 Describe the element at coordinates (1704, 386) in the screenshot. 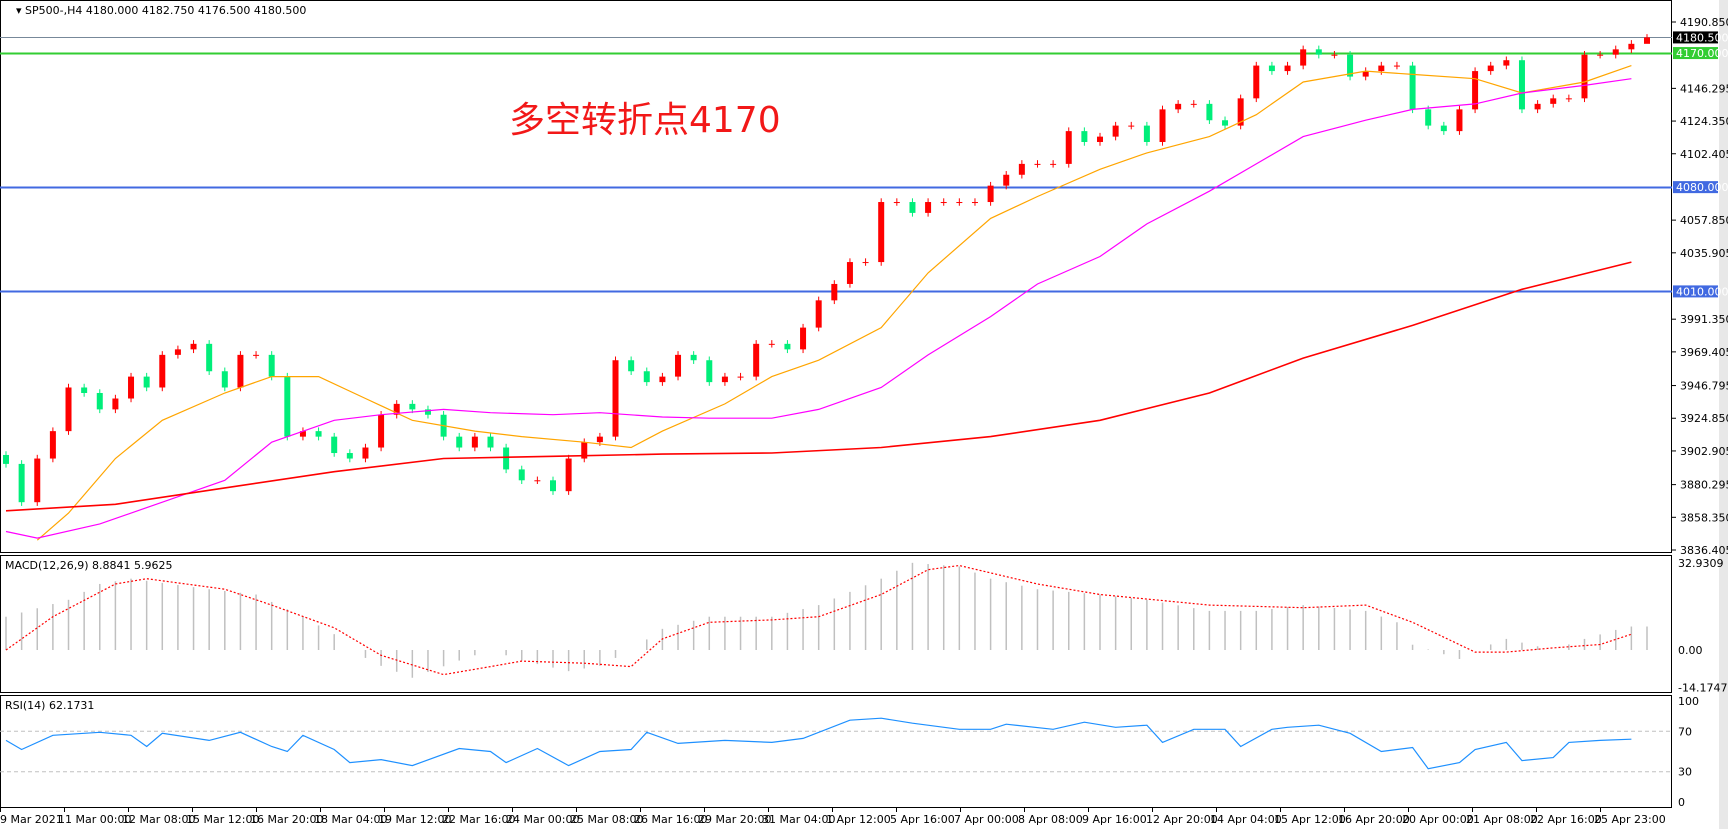

I see `price-tick-label: 3946.795` at that location.